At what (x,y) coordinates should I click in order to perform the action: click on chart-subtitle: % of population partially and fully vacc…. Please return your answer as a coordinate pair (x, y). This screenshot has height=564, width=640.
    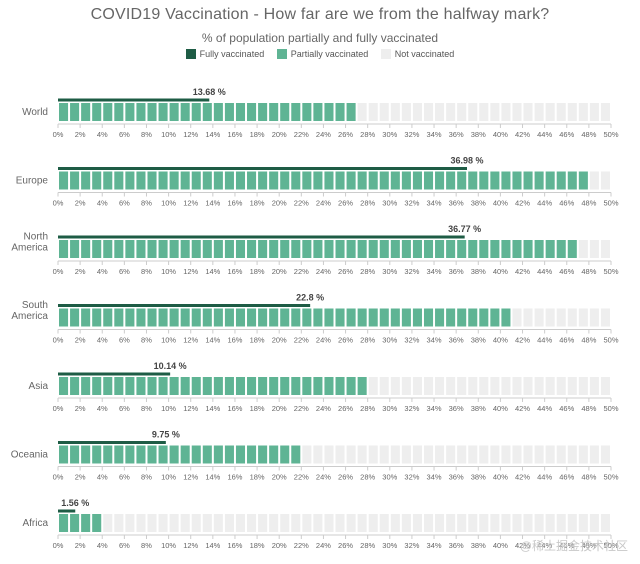
    Looking at the image, I should click on (320, 38).